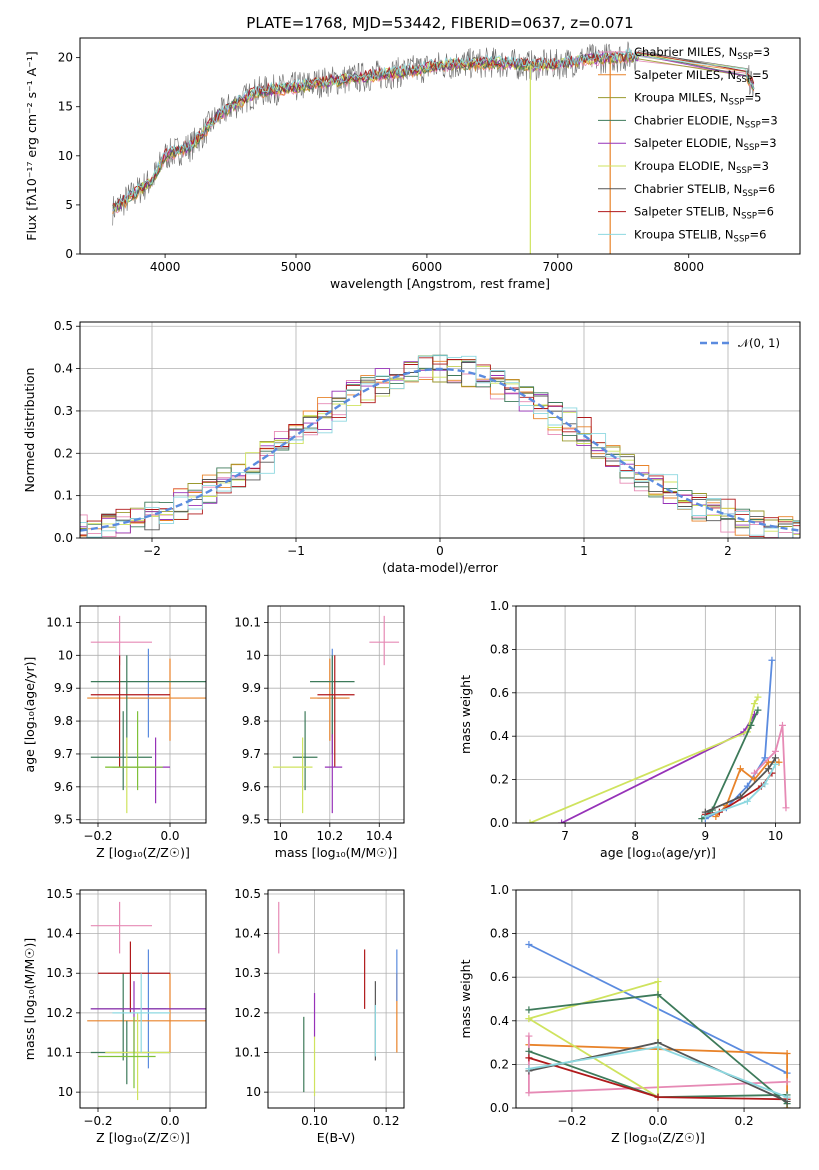 Image resolution: width=819 pixels, height=1170 pixels. Describe the element at coordinates (63, 721) in the screenshot. I see `y-tick-label: 9.8` at that location.